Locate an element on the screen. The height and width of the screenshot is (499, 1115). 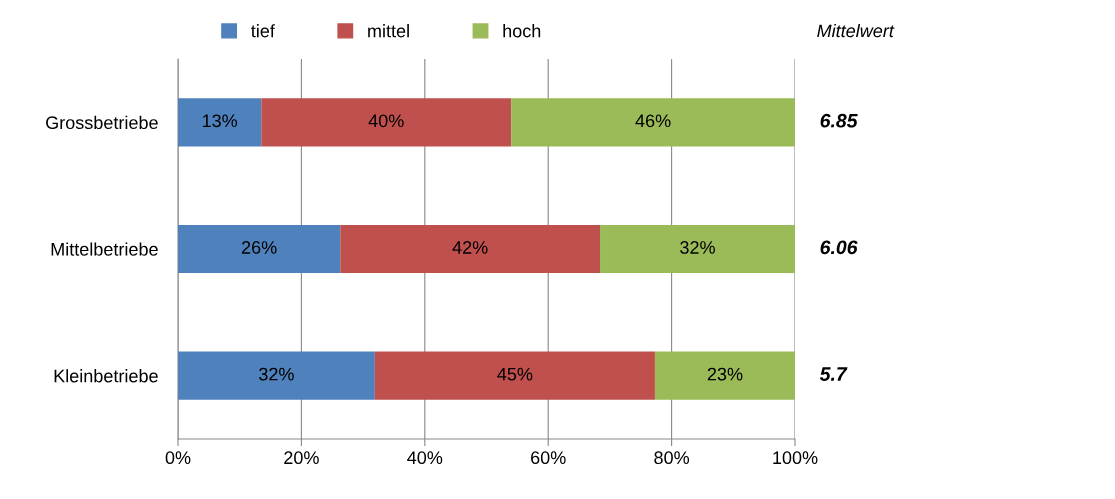
legend-label: mittel is located at coordinates (388, 31).